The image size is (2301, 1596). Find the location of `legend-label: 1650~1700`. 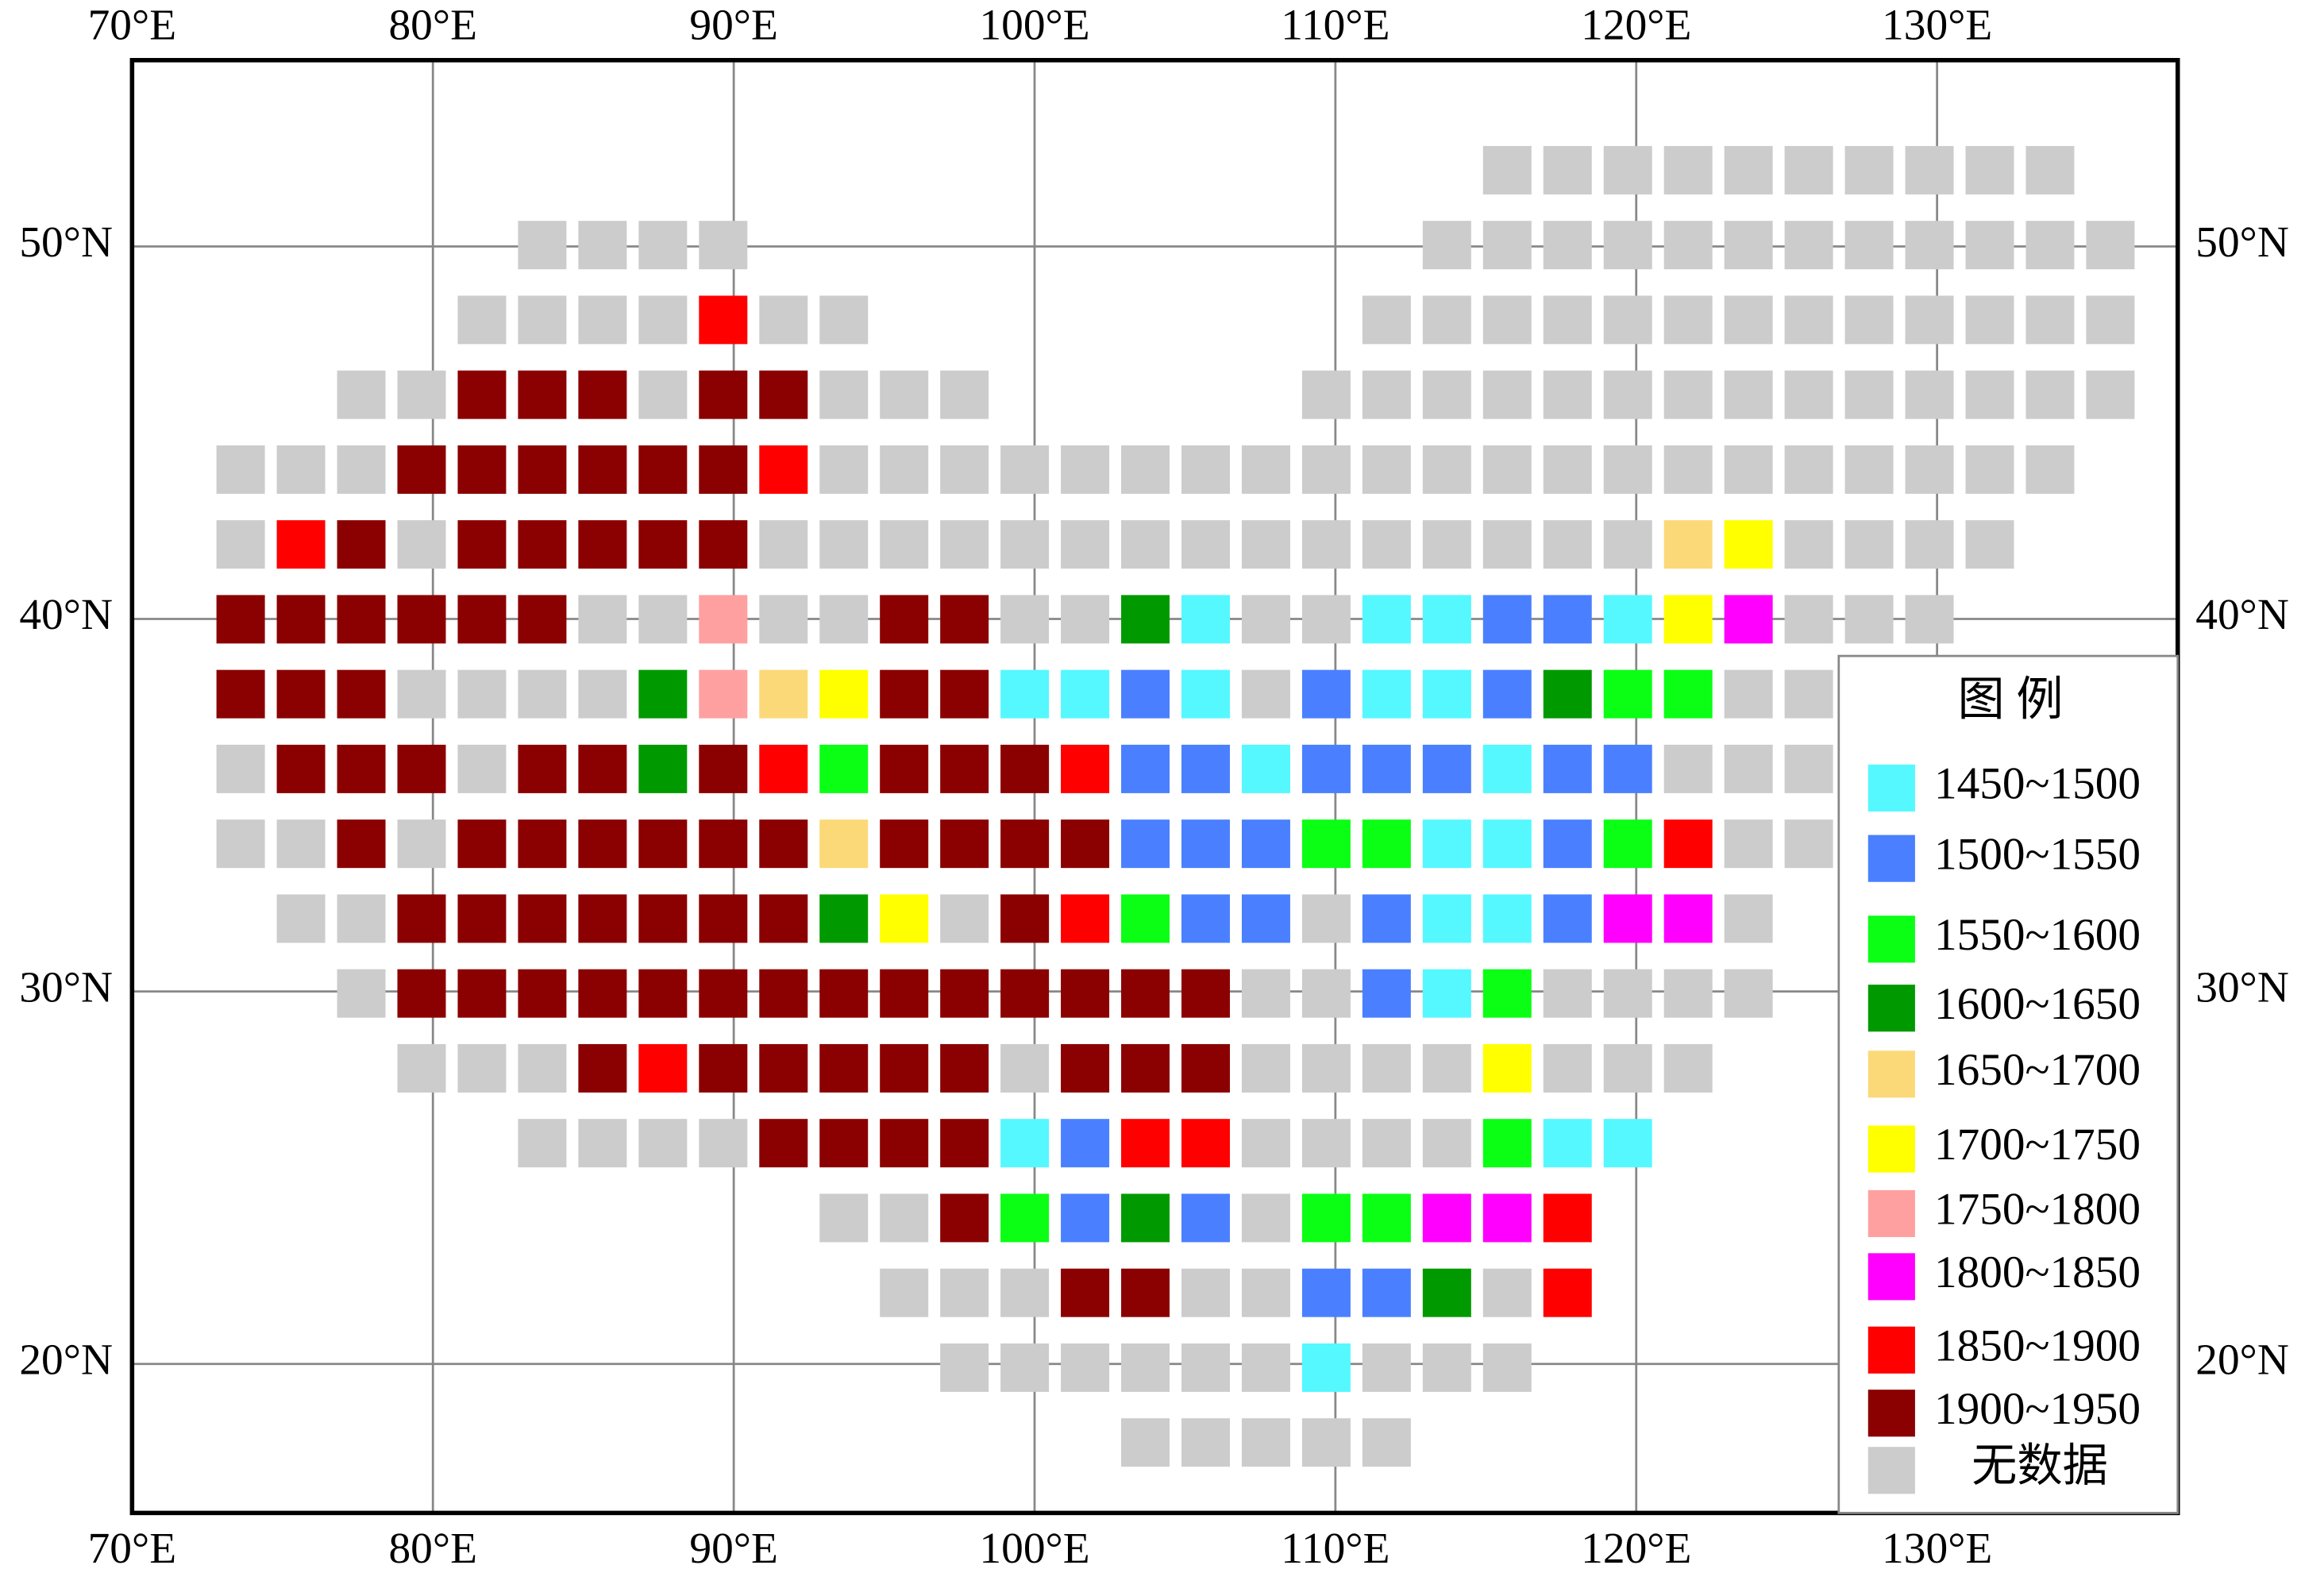

legend-label: 1650~1700 is located at coordinates (2038, 1070).